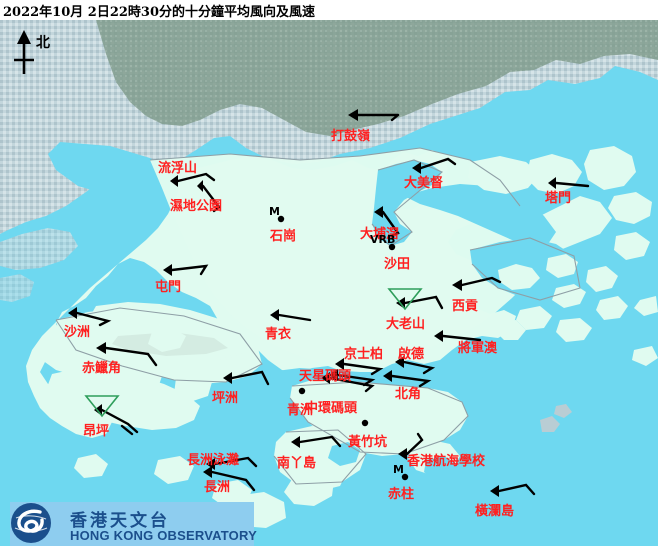  I want to click on arrowhead-north-point, so click(387, 376).